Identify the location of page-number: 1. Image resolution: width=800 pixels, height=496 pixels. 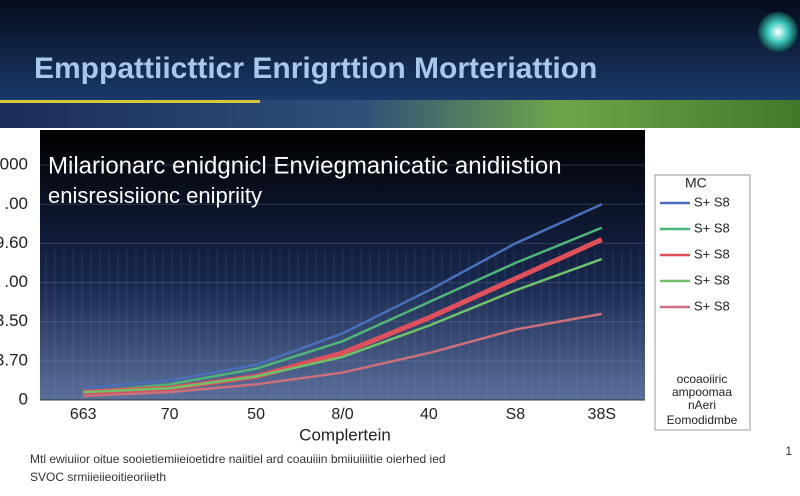
(788, 451).